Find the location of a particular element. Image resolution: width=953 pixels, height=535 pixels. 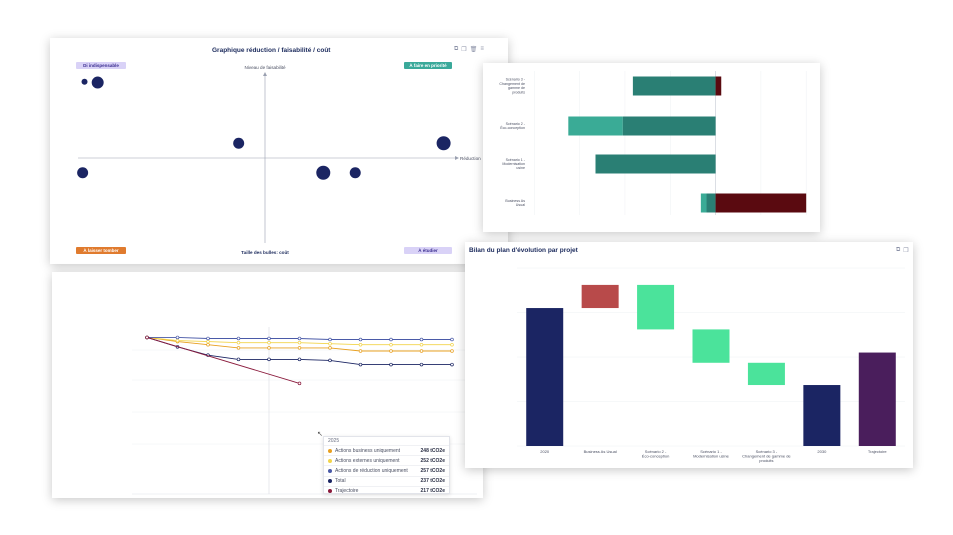

tooltip-row-name: Actions externes uniquement is located at coordinates (367, 460).